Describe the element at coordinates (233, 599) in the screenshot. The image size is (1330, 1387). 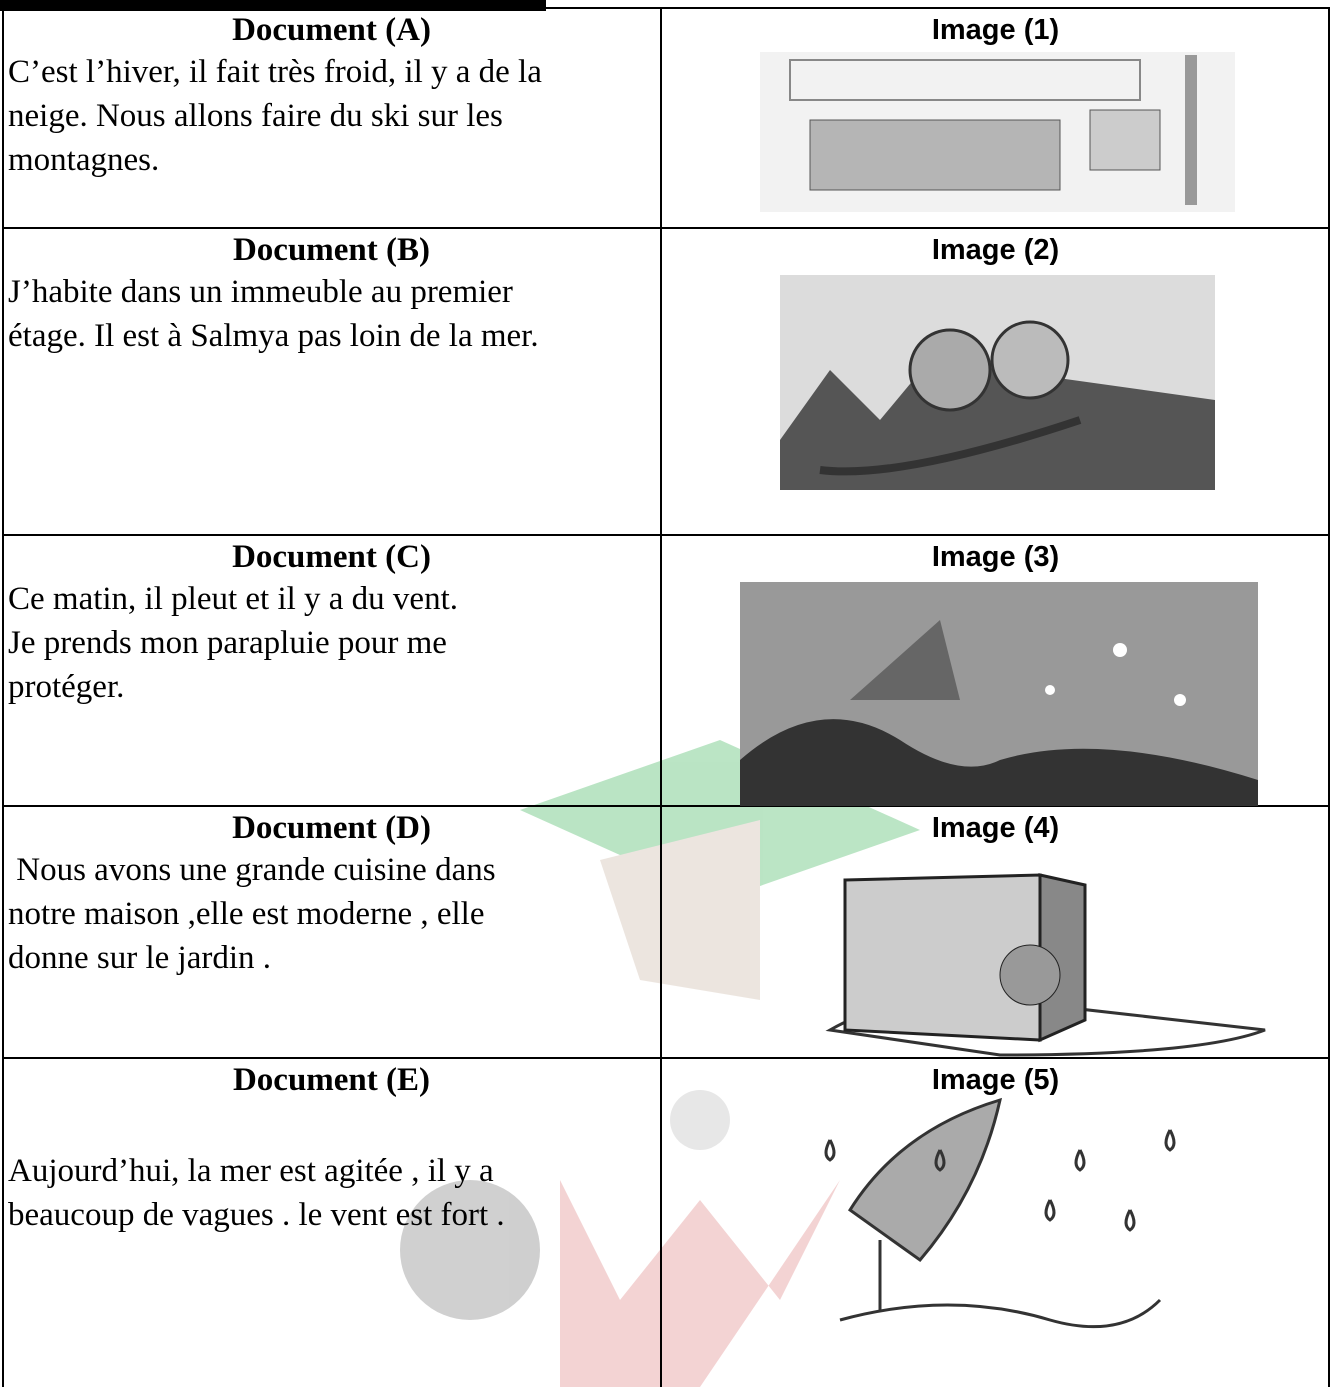
I see `document-line: Ce matin, il pleut et il y a du vent.` at that location.